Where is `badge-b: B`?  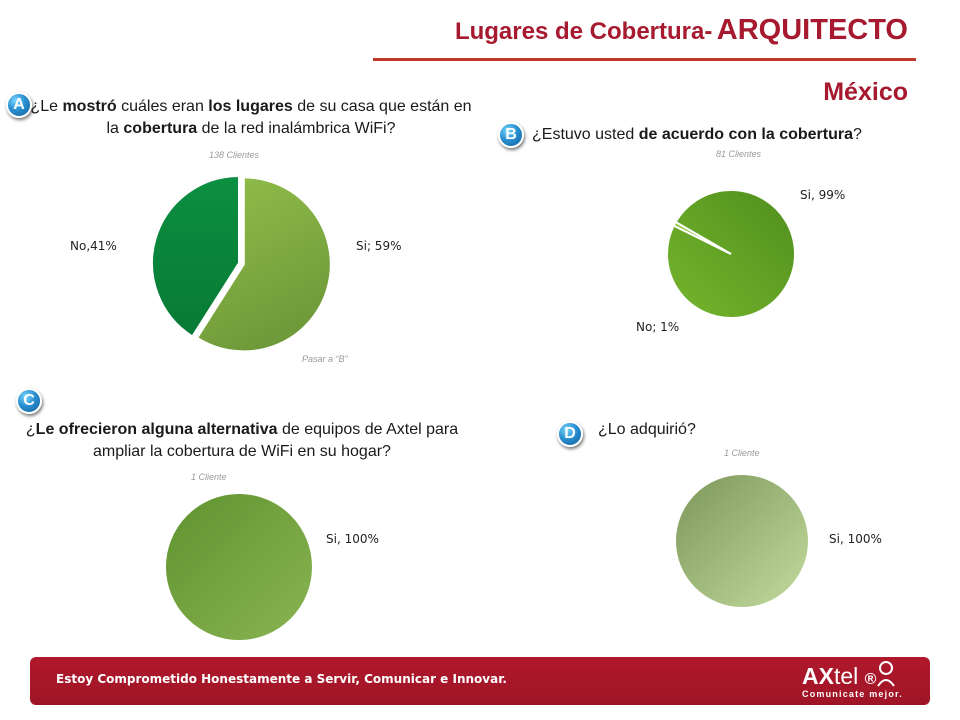 badge-b: B is located at coordinates (511, 135).